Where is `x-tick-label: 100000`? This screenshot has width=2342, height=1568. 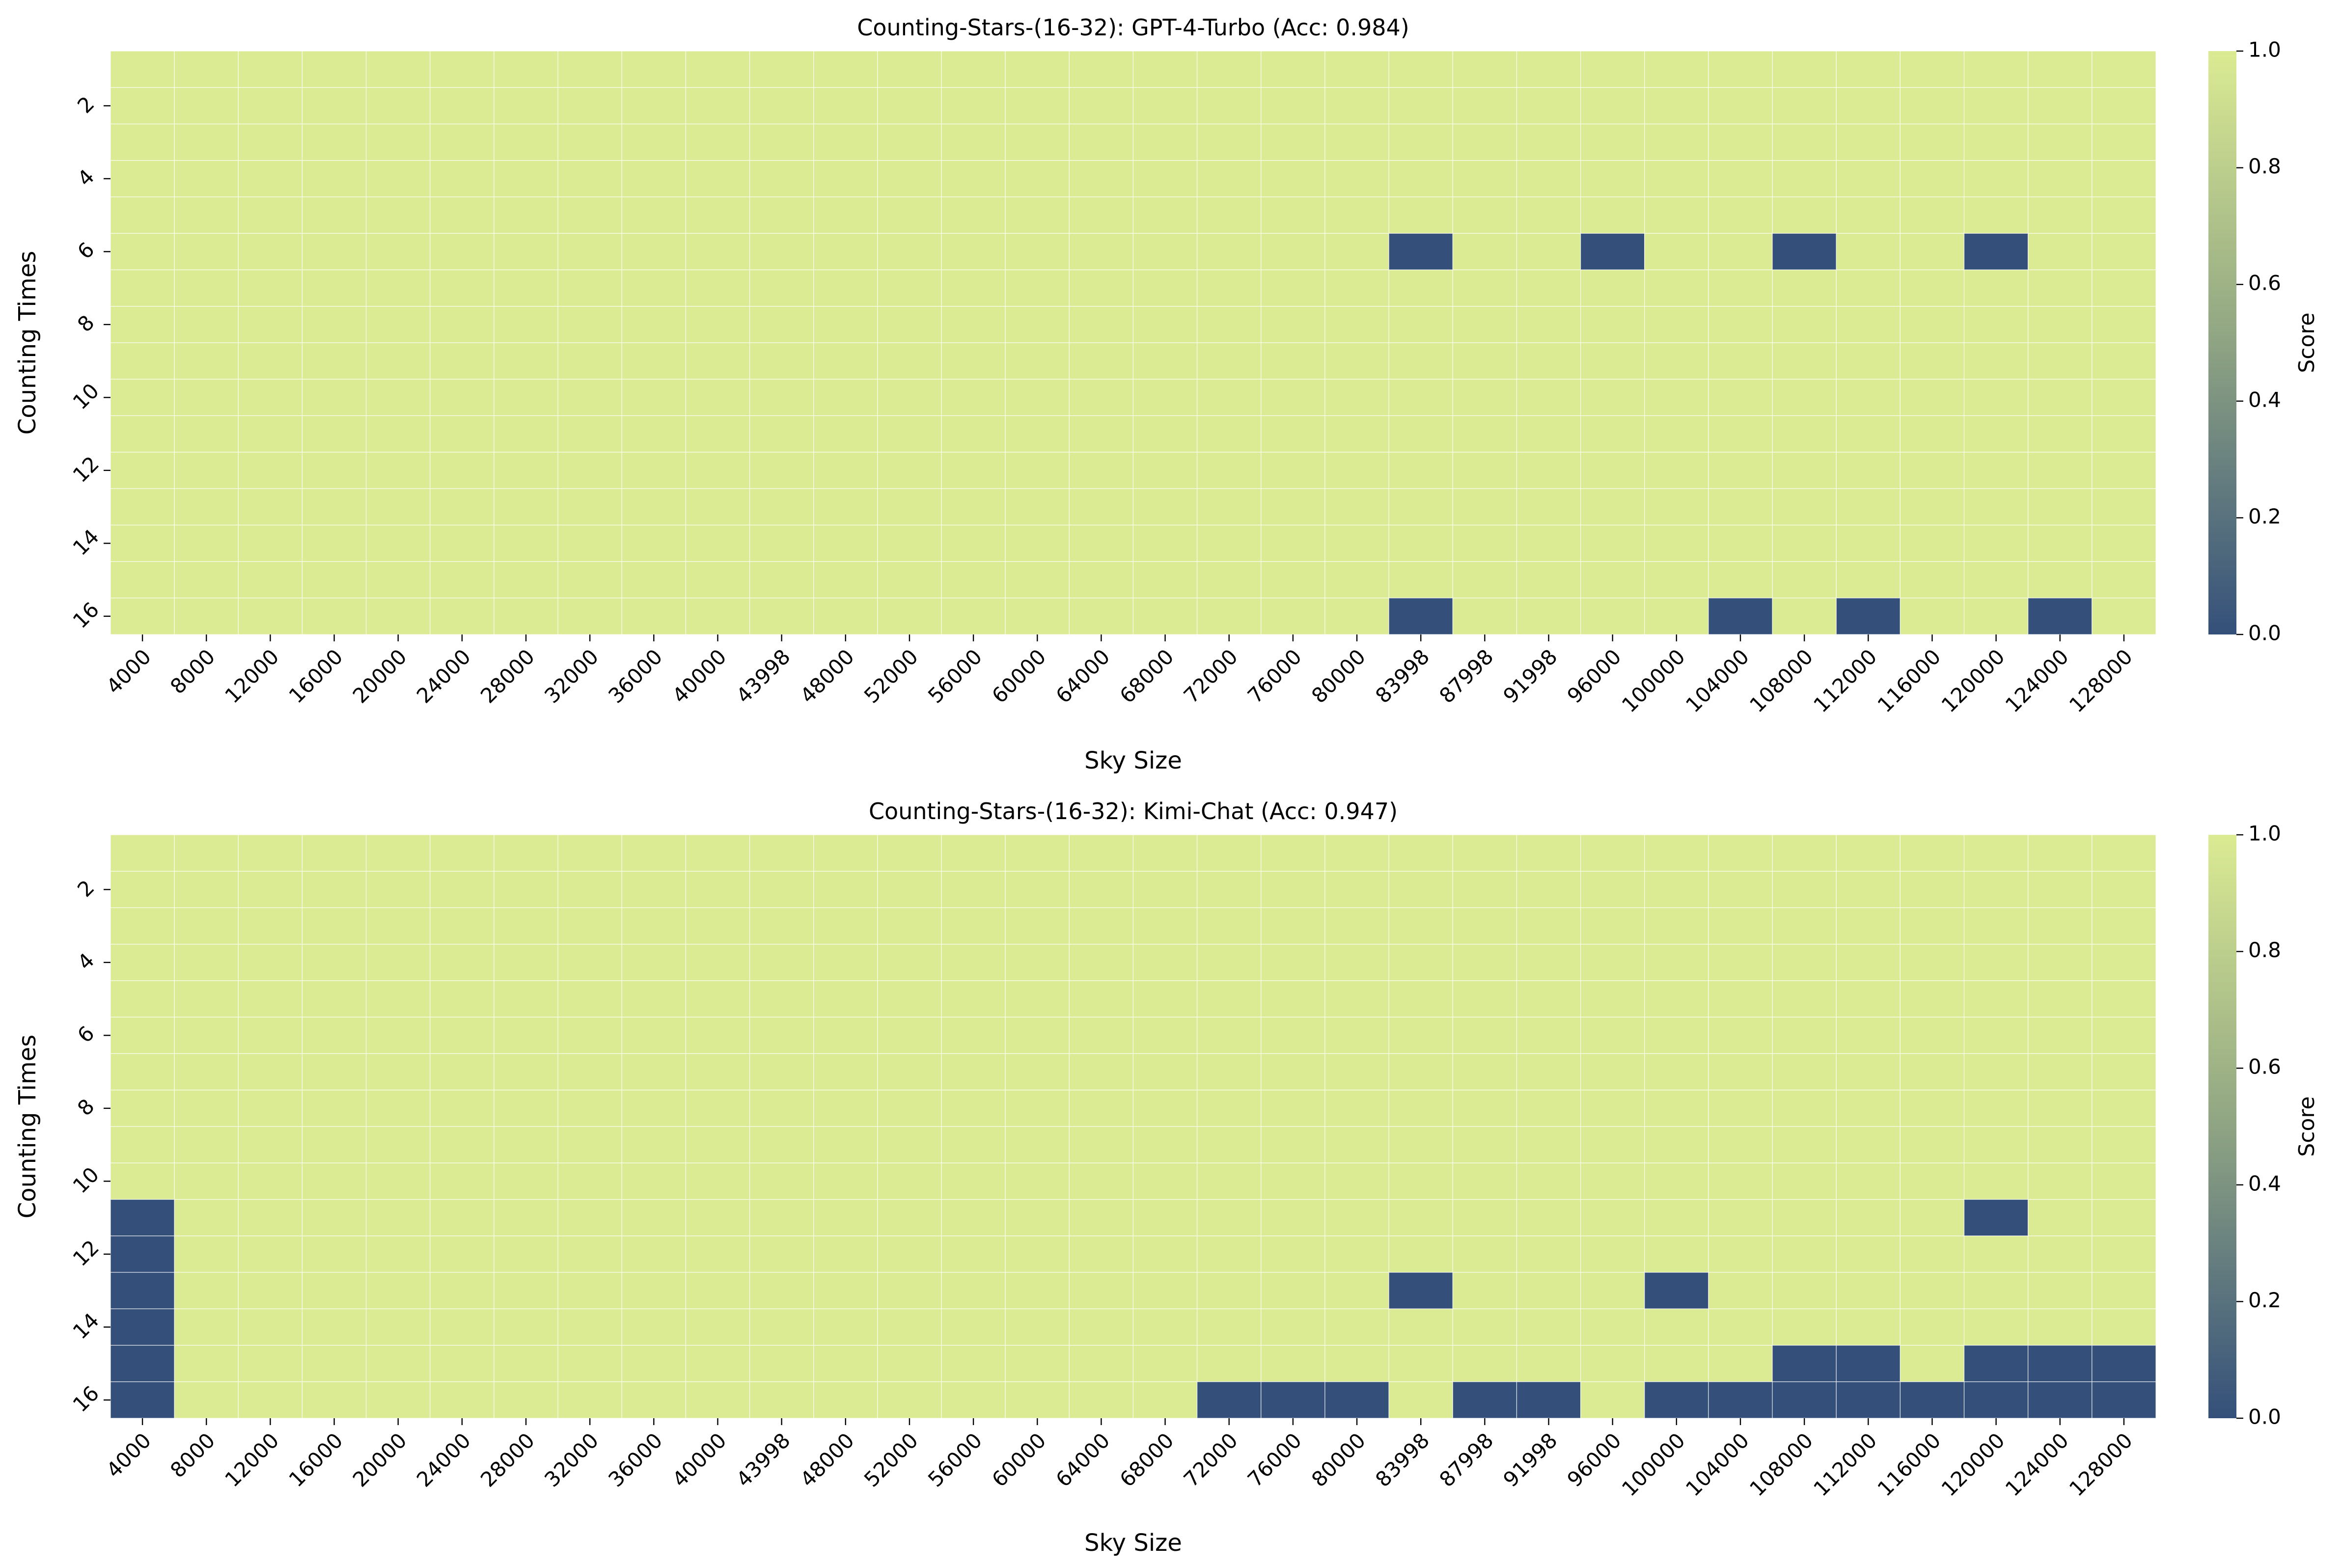 x-tick-label: 100000 is located at coordinates (1654, 681).